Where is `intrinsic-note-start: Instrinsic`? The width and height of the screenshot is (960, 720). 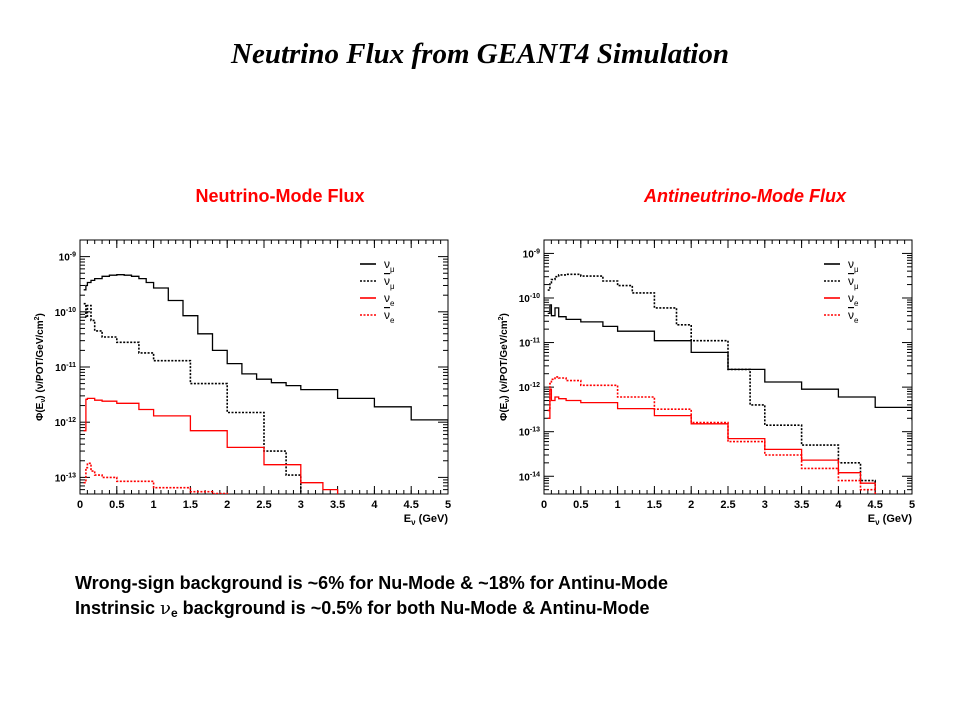 intrinsic-note-start: Instrinsic is located at coordinates (118, 608).